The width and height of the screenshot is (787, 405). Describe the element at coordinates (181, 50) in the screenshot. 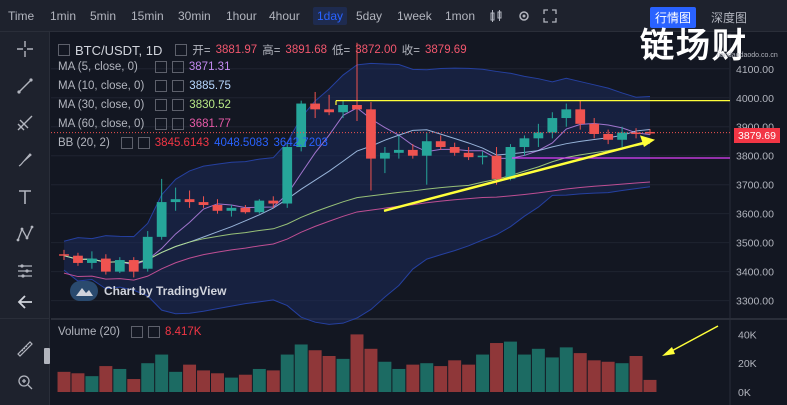

I see `legend-settings-box` at that location.